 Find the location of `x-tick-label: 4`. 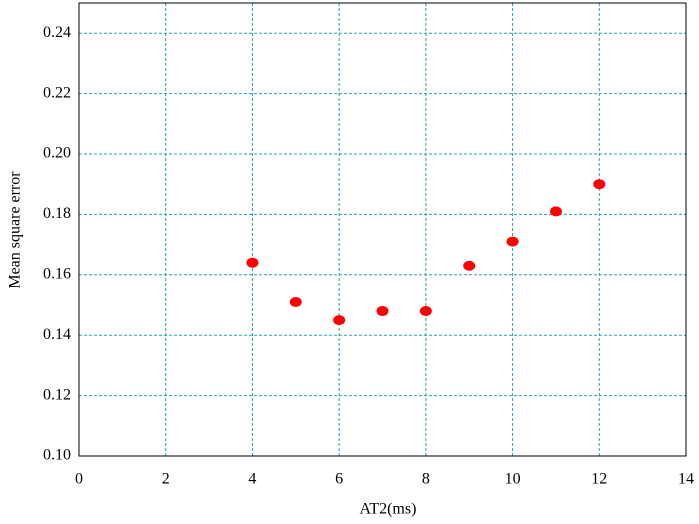

x-tick-label: 4 is located at coordinates (252, 479).